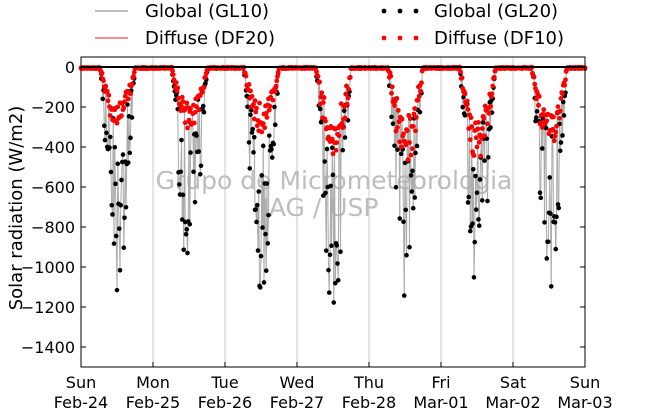  What do you see at coordinates (81, 382) in the screenshot?
I see `x-tick-label-day: Sun` at bounding box center [81, 382].